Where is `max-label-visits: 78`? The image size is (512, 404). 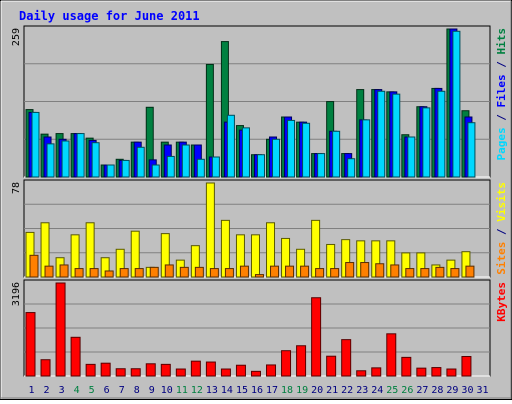 max-label-visits: 78 is located at coordinates (16, 188).